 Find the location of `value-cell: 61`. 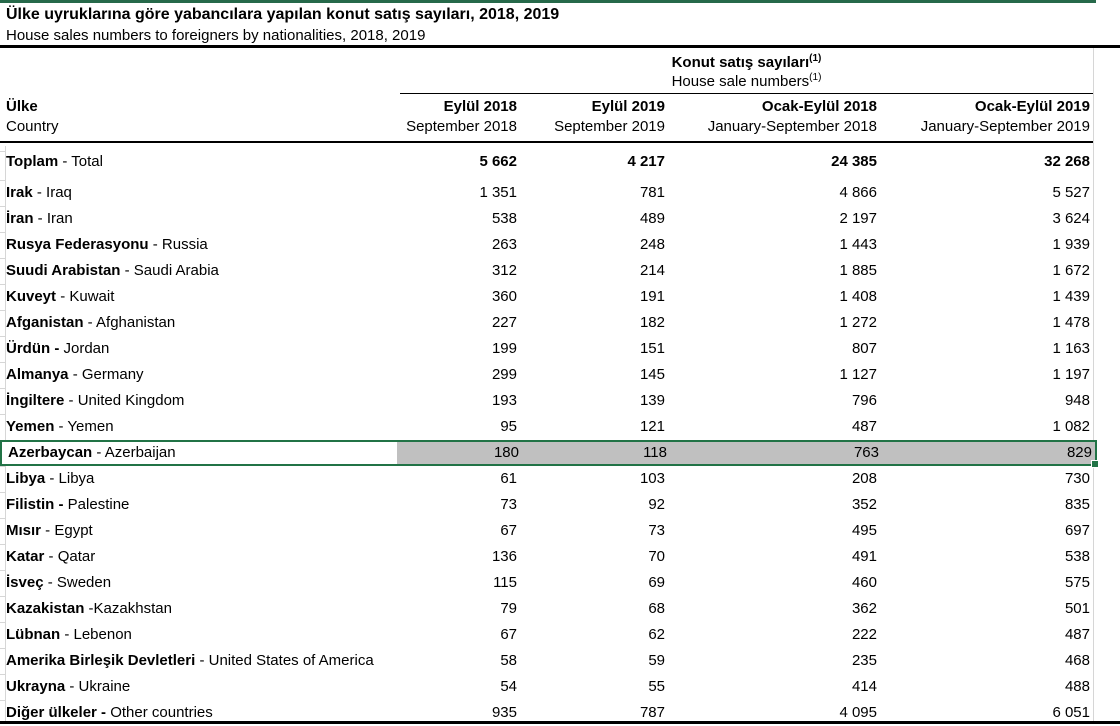

value-cell: 61 is located at coordinates (508, 478).